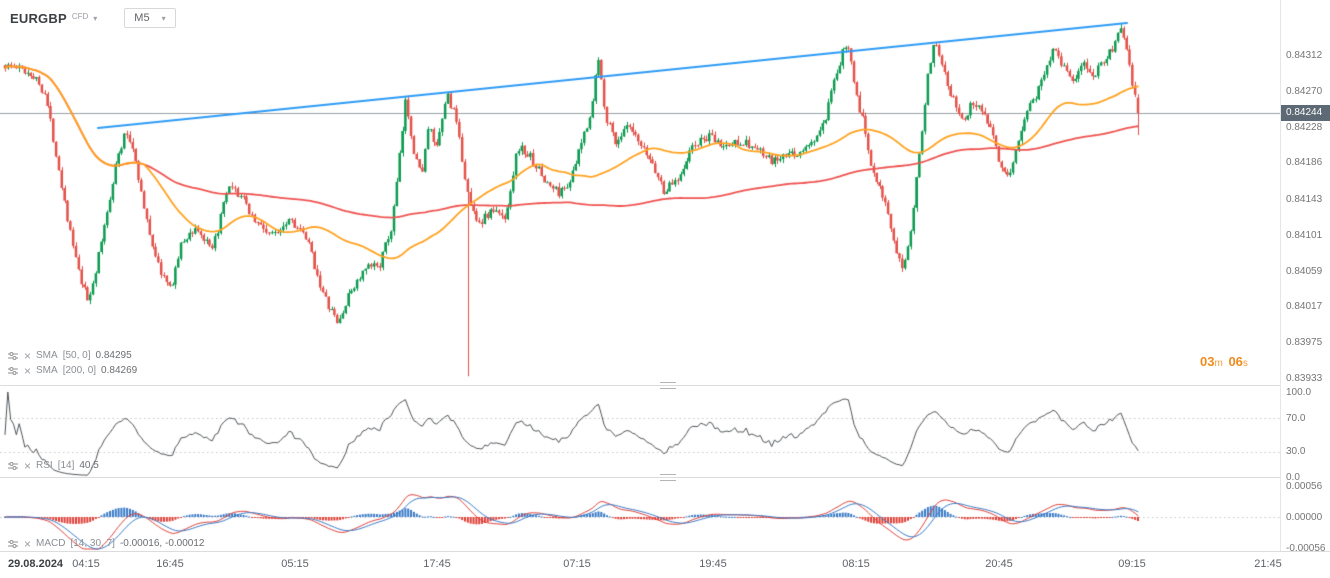 The image size is (1330, 578). Describe the element at coordinates (295, 564) in the screenshot. I see `time-axis-label: 05:15` at that location.